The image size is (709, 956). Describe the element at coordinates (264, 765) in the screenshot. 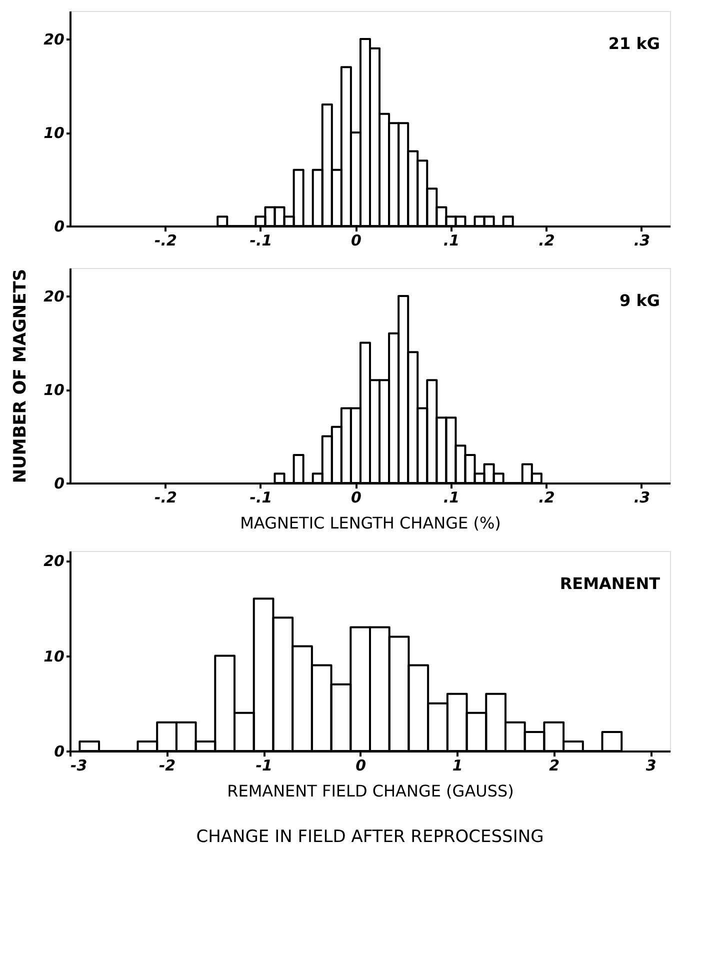

I see `x-tick-label: -1` at that location.